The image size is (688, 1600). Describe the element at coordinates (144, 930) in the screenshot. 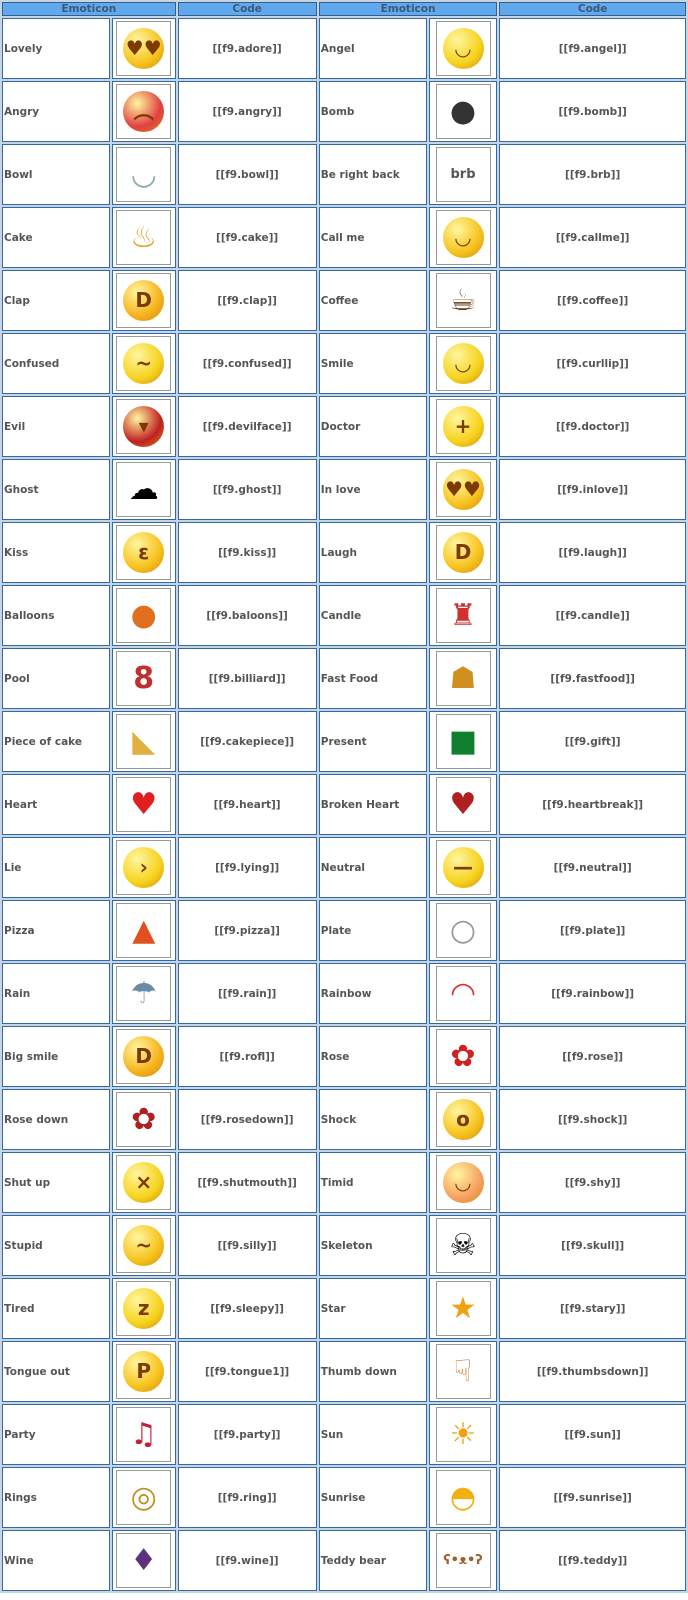

I see `pizza-icon: ▲` at that location.